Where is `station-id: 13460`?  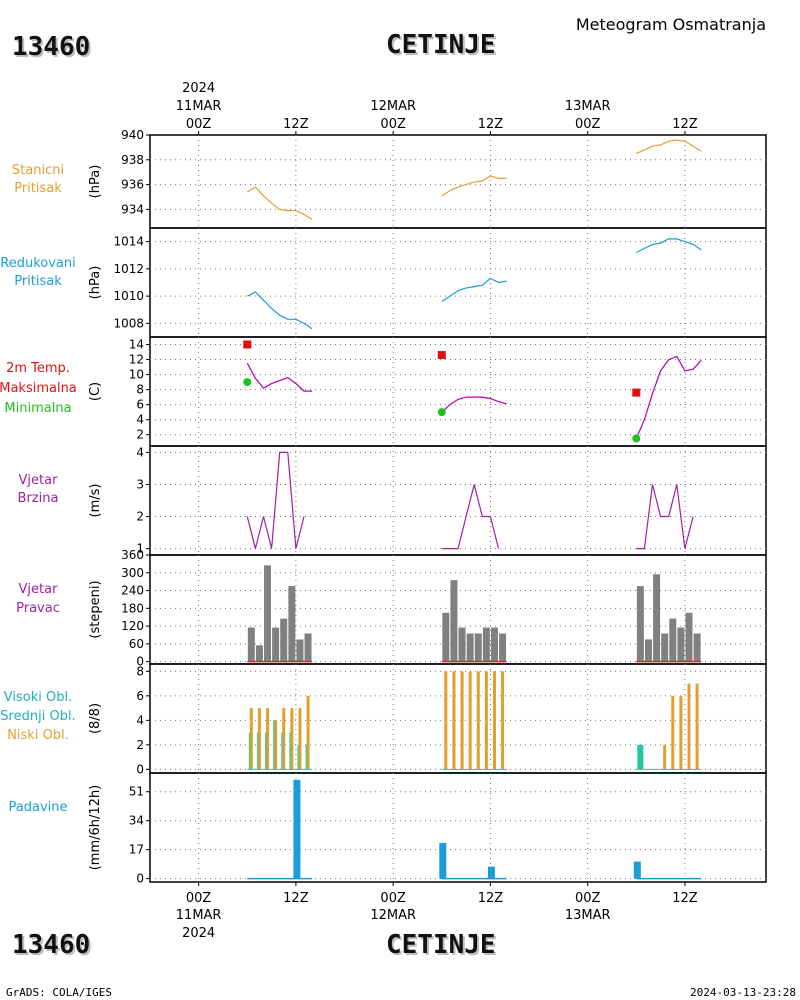 station-id: 13460 is located at coordinates (51, 47).